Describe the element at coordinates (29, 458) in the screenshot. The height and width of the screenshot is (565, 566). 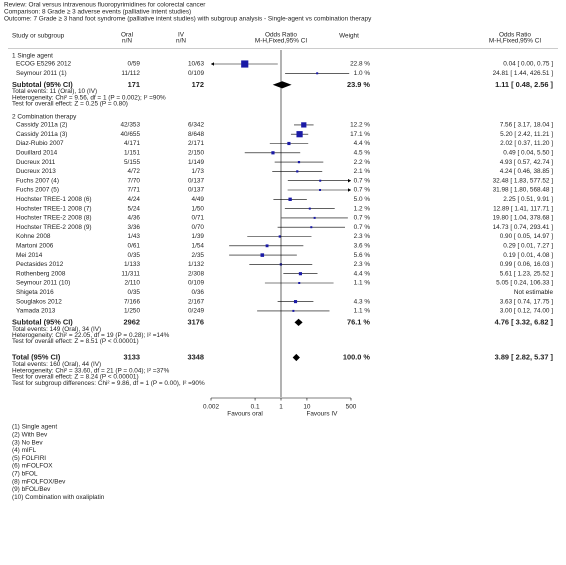
I see `footnote: (5) FOLFIRI` at that location.